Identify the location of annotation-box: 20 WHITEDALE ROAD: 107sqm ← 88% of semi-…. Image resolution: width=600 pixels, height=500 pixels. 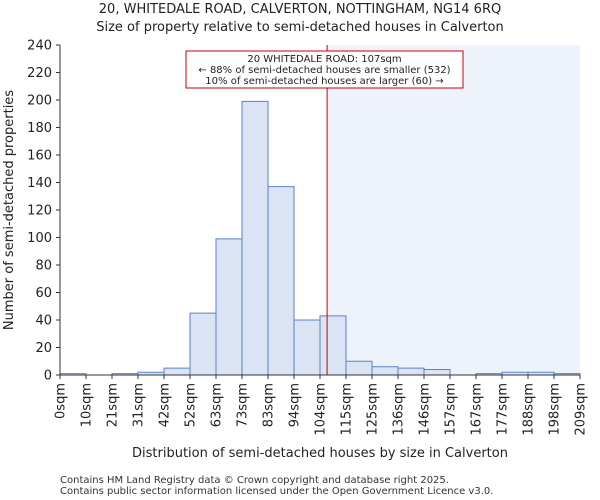
(324, 69).